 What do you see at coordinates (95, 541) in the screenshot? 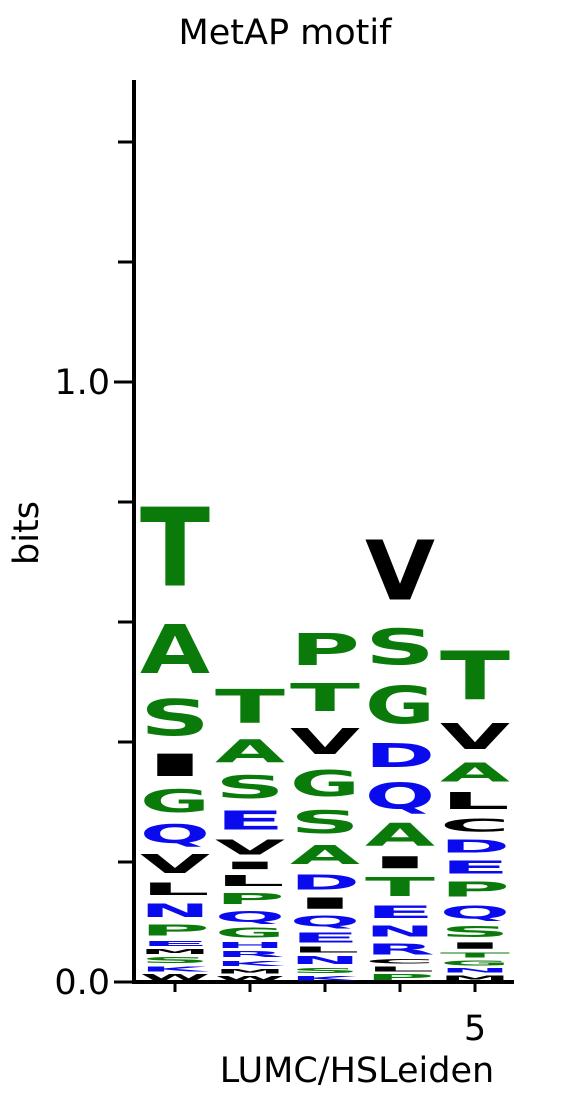
I see `y-axis: 0.0 1.0` at bounding box center [95, 541].